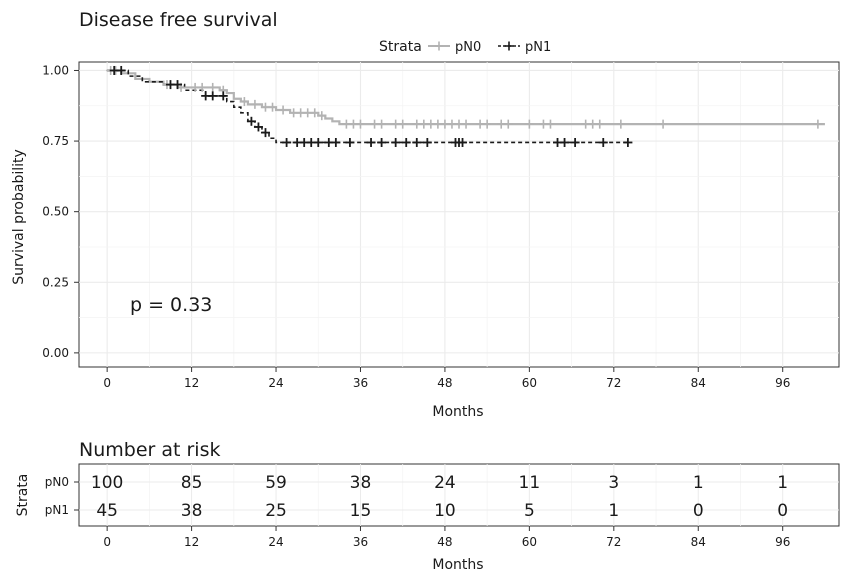 The image size is (854, 571). Describe the element at coordinates (400, 47) in the screenshot. I see `legend-title: Strata` at that location.